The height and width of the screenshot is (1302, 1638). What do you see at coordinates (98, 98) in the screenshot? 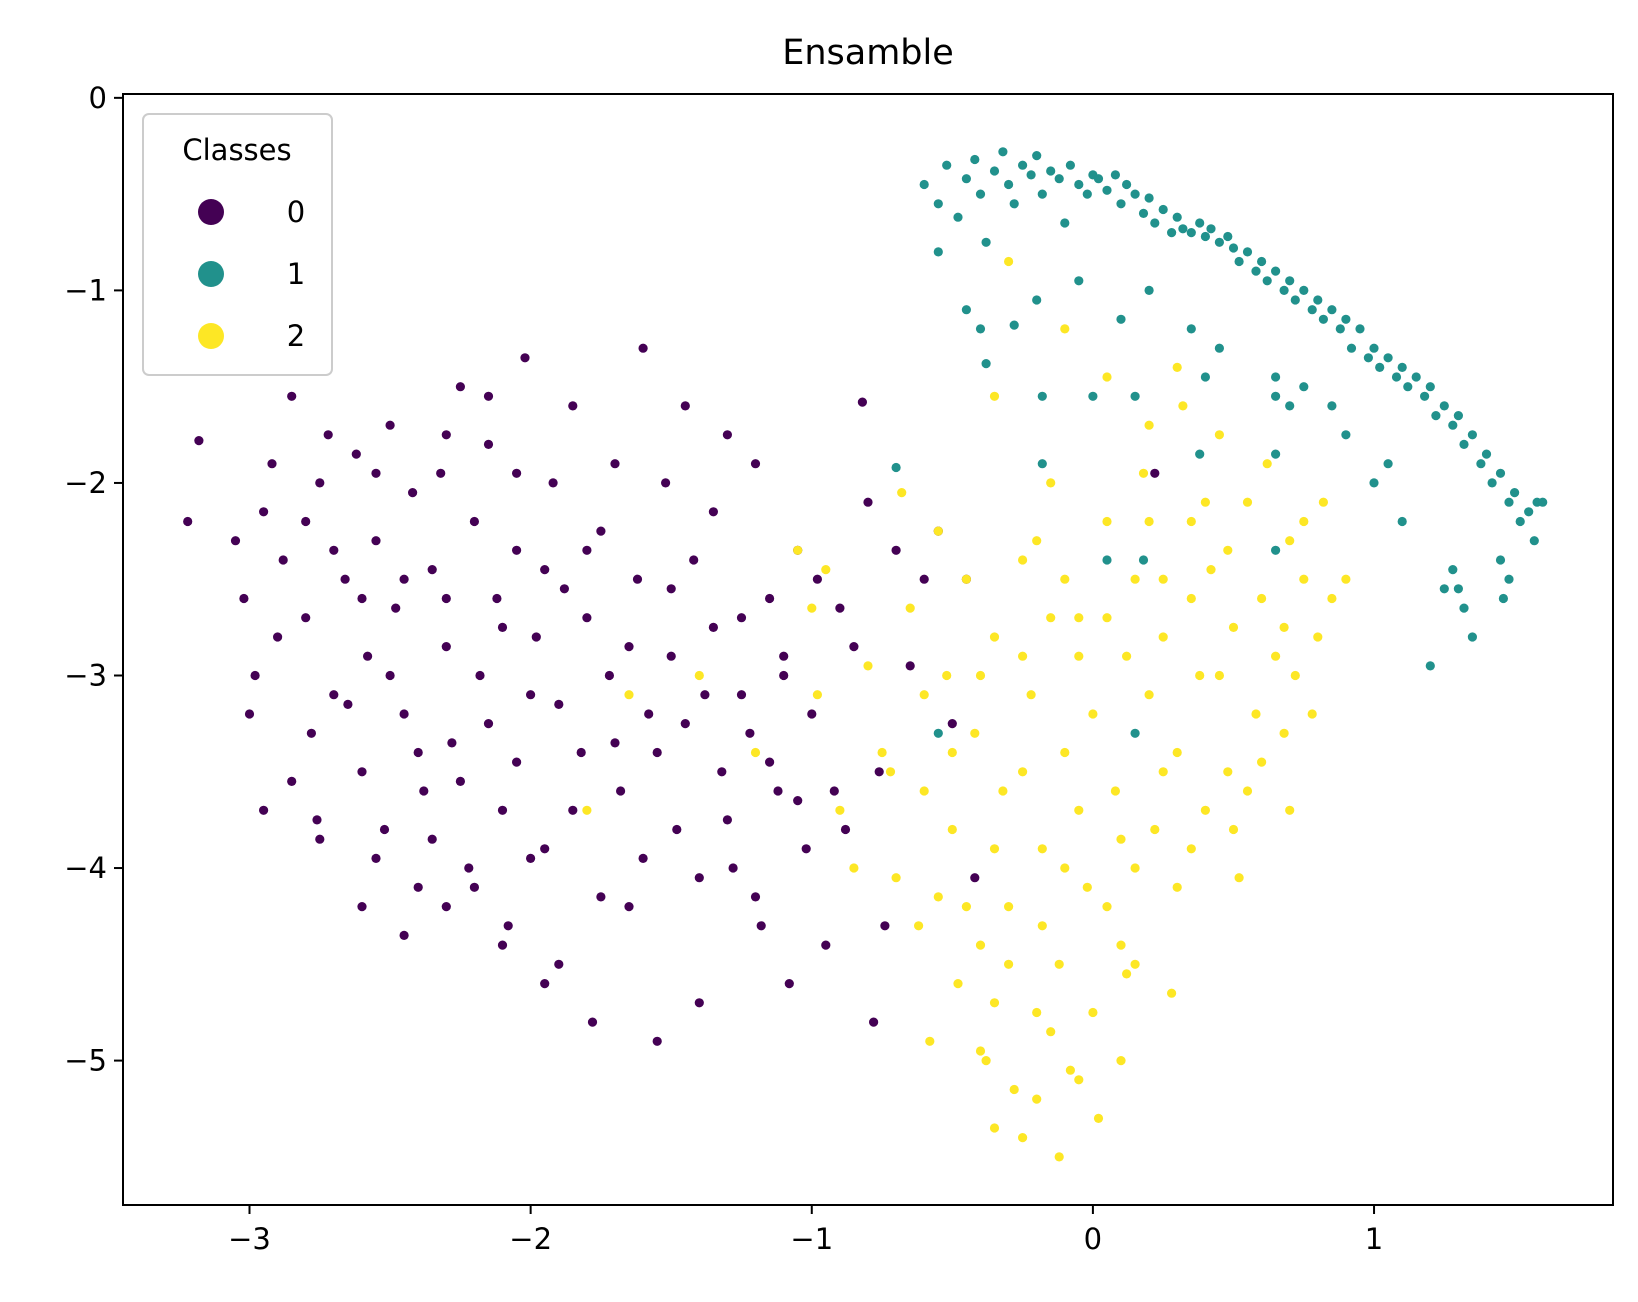
I see `y-tick-label: 0` at bounding box center [98, 98].